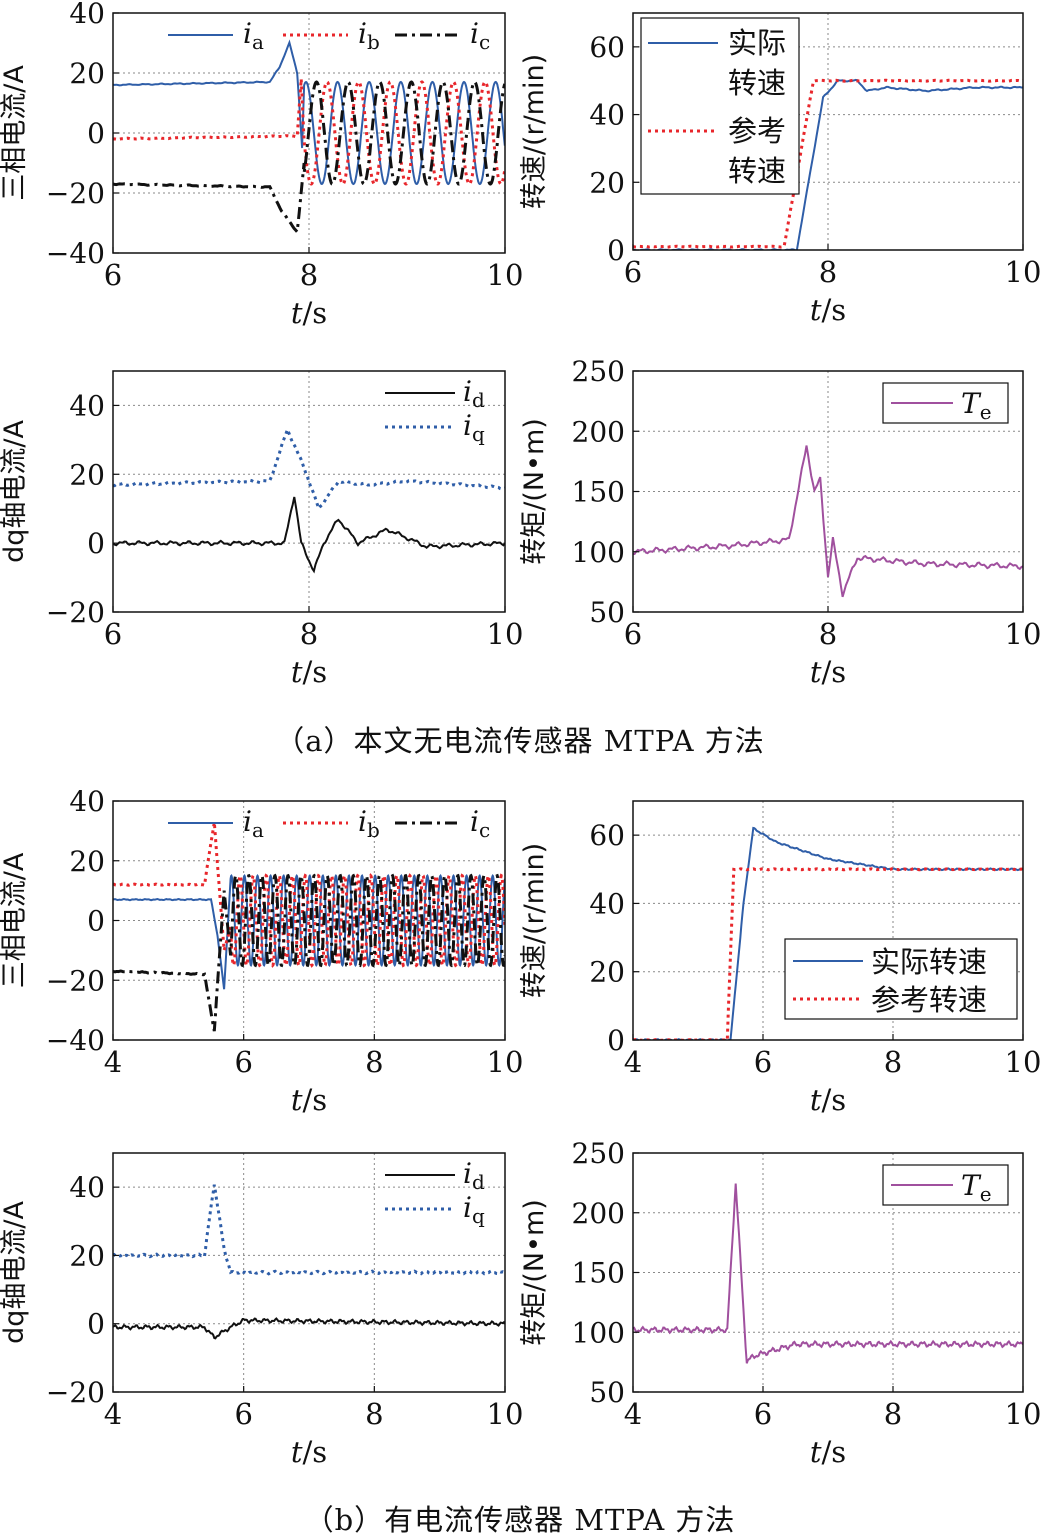  What do you see at coordinates (598, 552) in the screenshot?
I see `y-tick-label: 100` at bounding box center [598, 552].